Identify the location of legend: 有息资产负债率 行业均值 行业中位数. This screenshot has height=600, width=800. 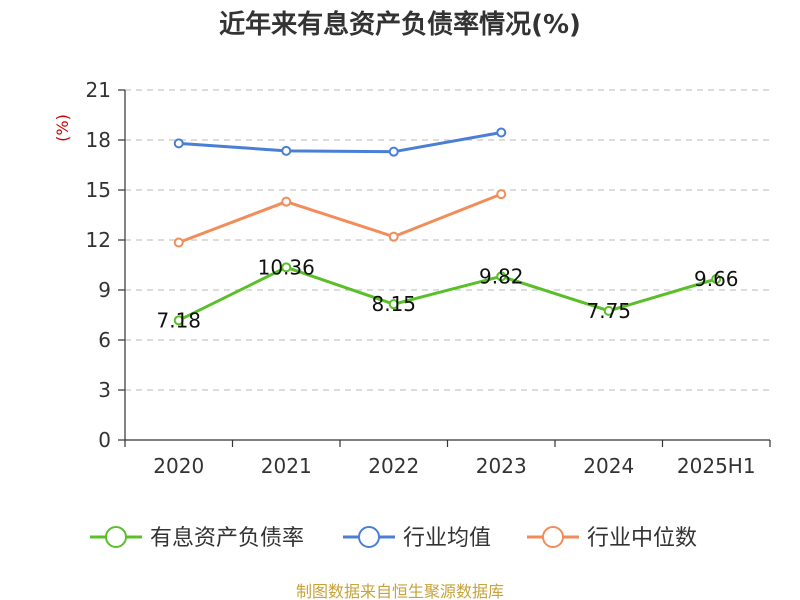
(393, 538).